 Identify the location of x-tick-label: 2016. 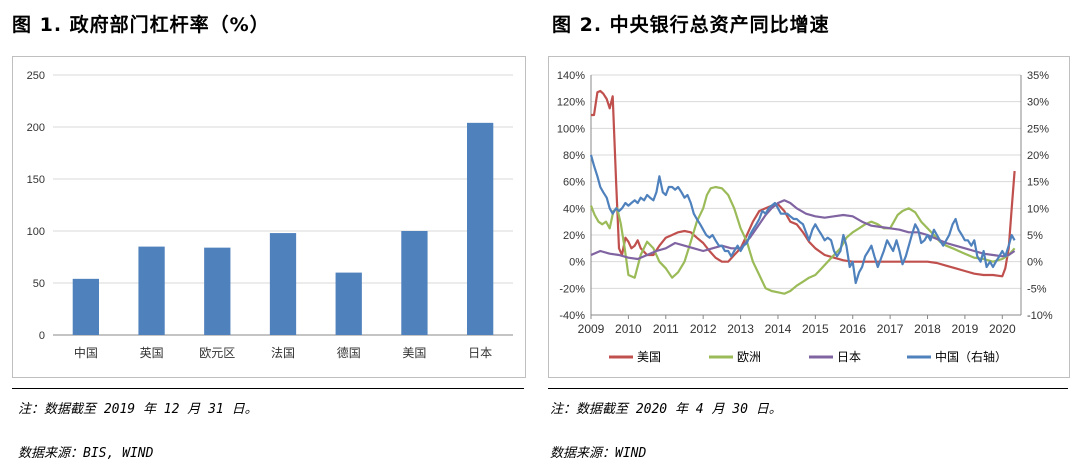
(852, 329).